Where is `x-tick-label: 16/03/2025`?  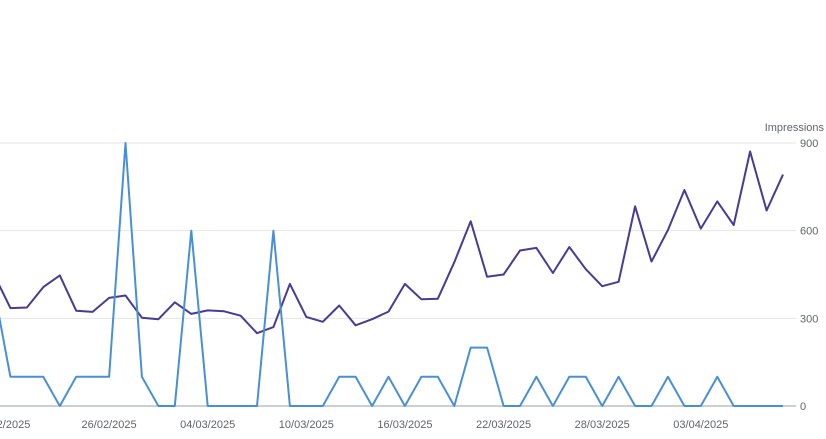 x-tick-label: 16/03/2025 is located at coordinates (404, 425).